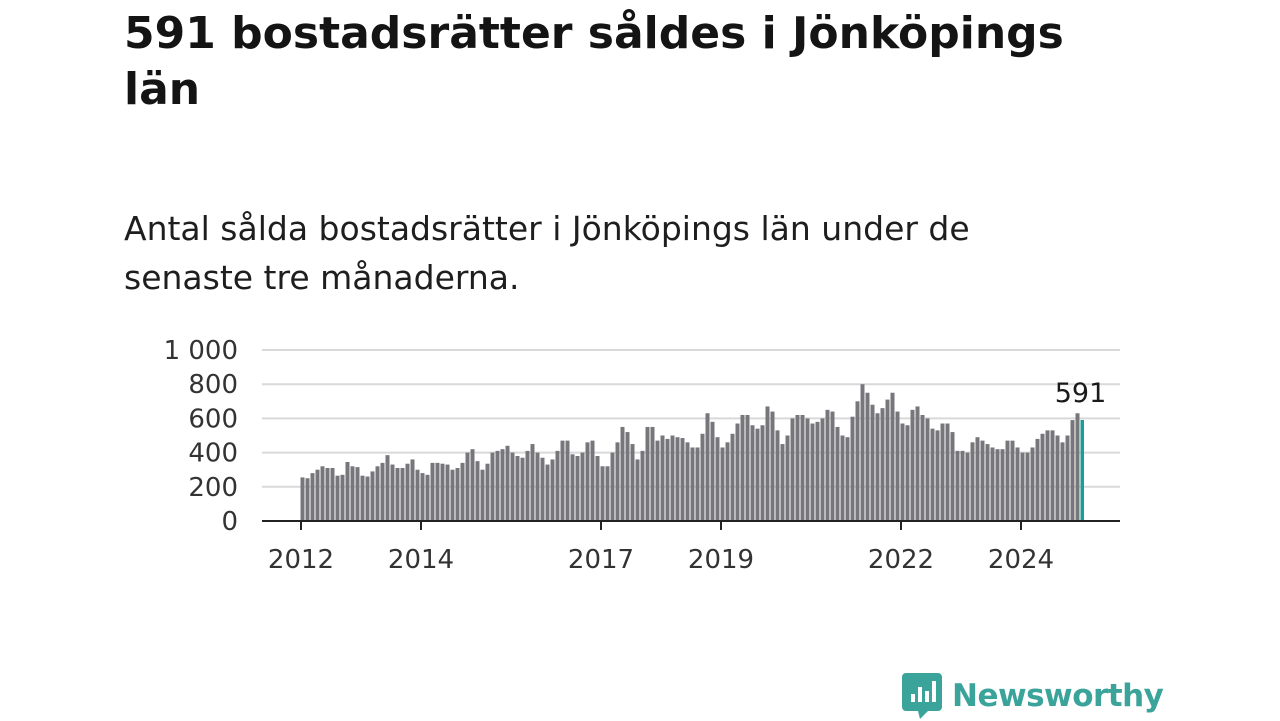  I want to click on bar-latest, so click(1082, 470).